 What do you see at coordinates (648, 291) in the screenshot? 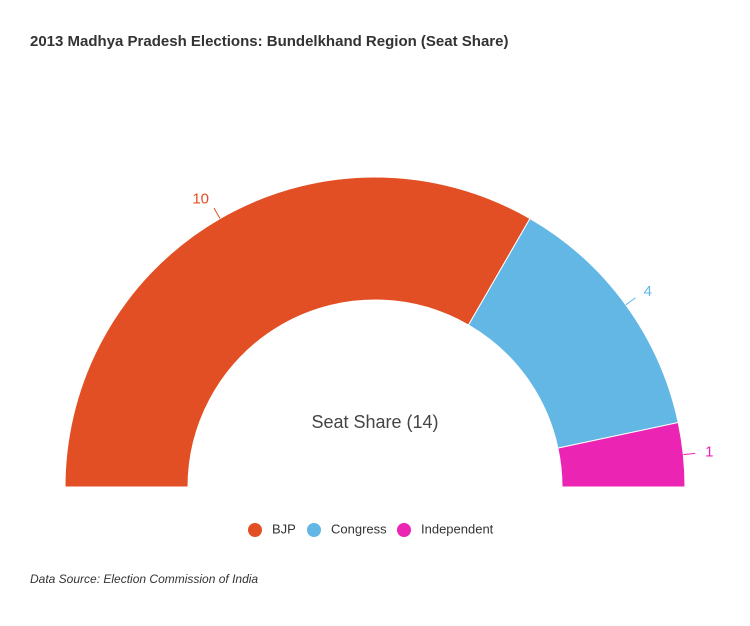
I see `data-label: 4` at bounding box center [648, 291].